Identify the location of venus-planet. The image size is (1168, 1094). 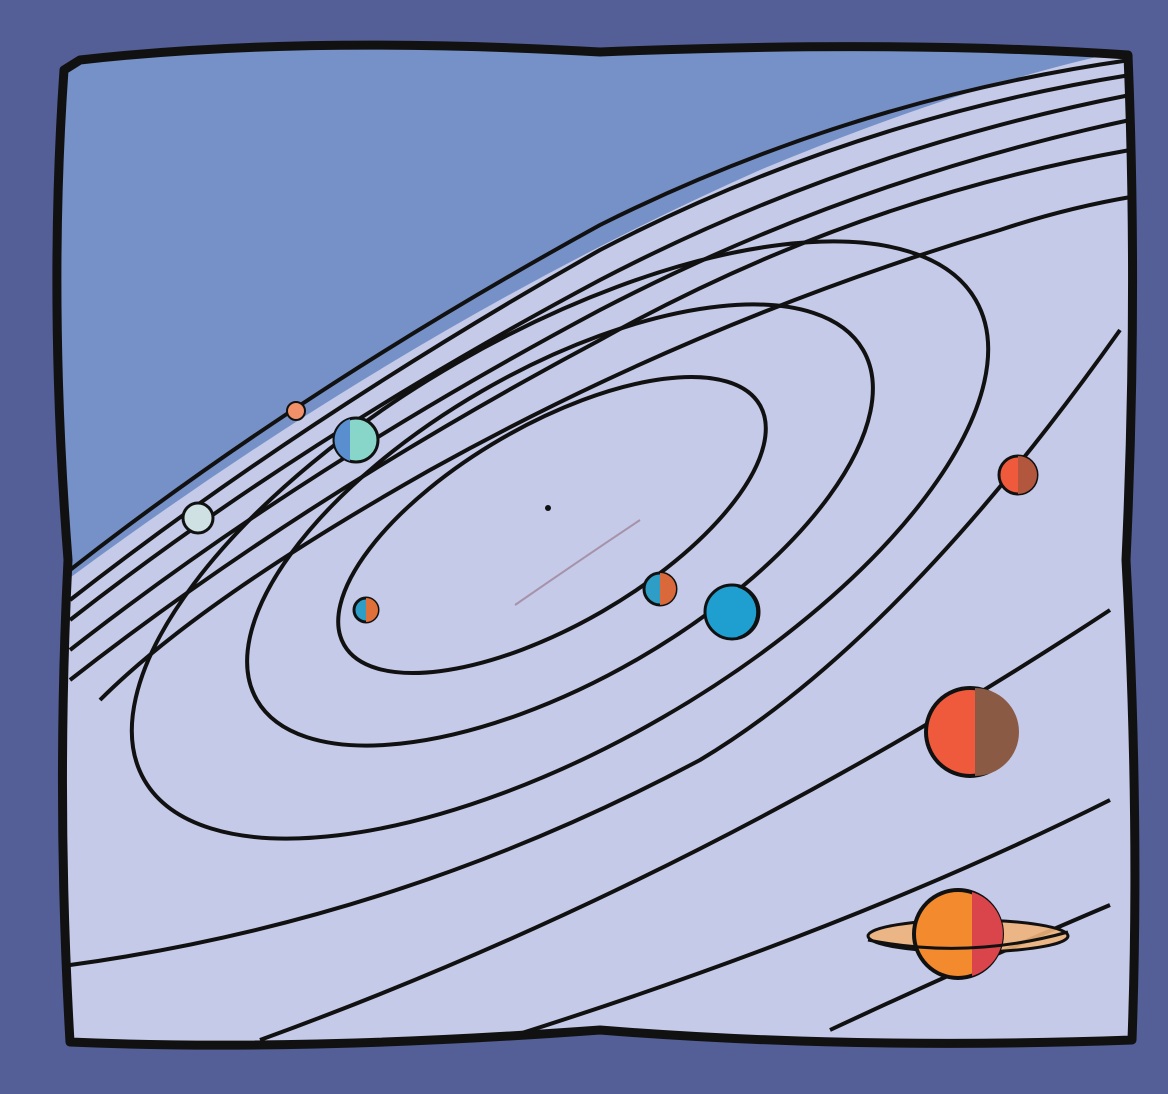
(660, 589).